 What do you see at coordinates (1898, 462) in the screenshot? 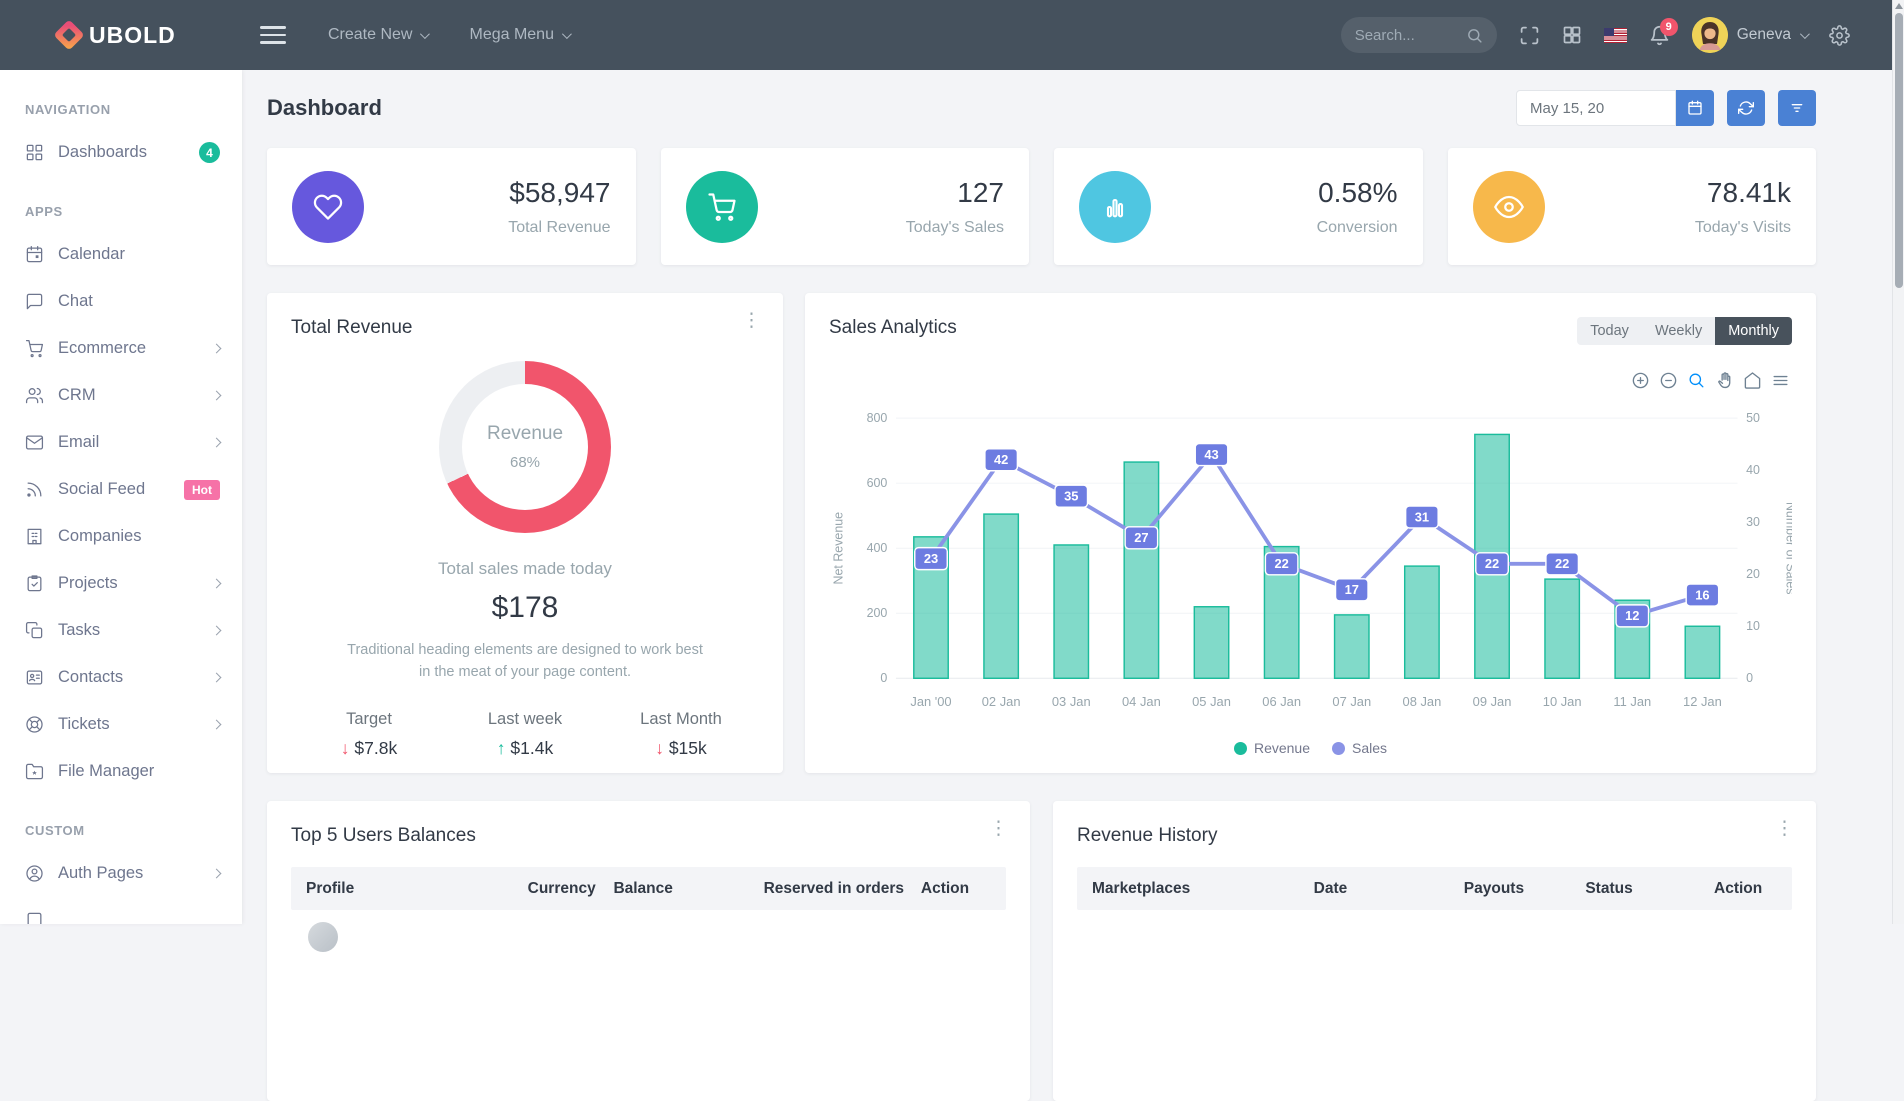
I see `vertical-scrollbar` at bounding box center [1898, 462].